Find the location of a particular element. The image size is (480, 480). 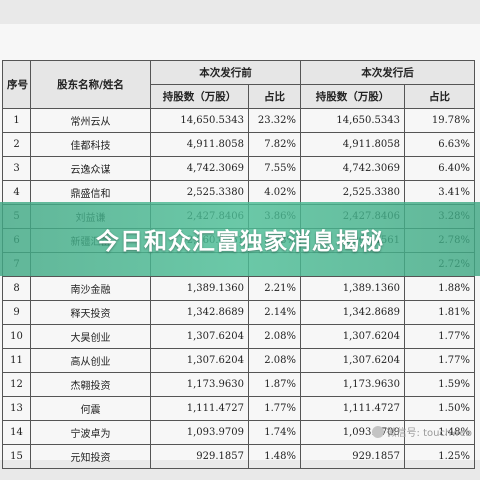

cell-seq: 13 is located at coordinates (16, 408).